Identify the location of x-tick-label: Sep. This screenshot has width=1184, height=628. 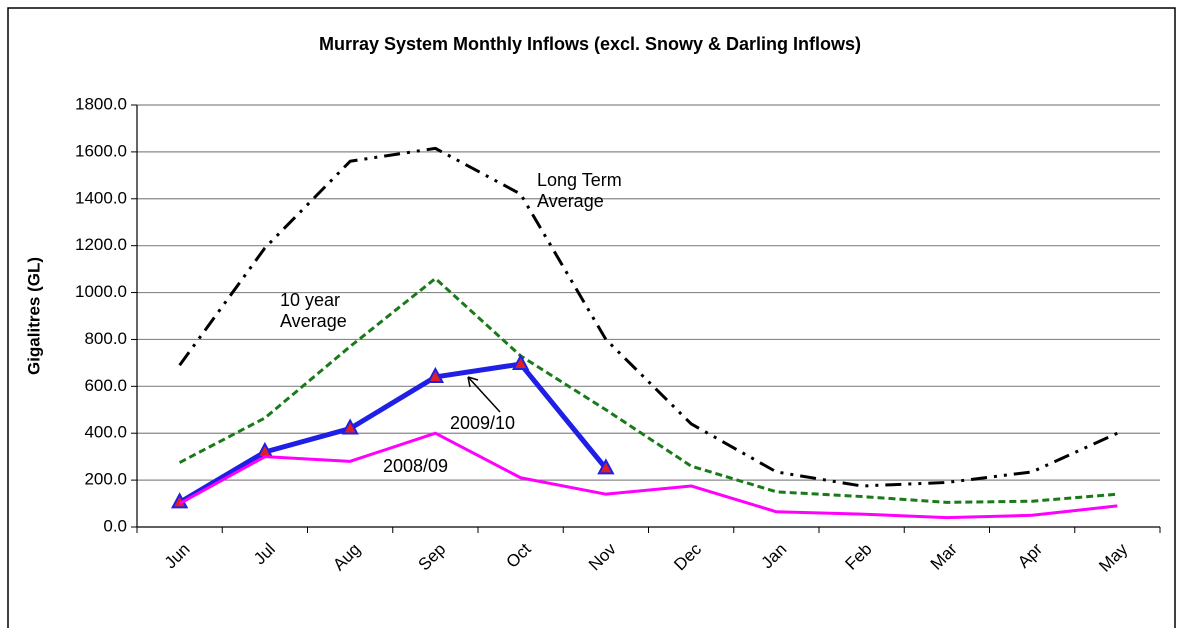
(432, 557).